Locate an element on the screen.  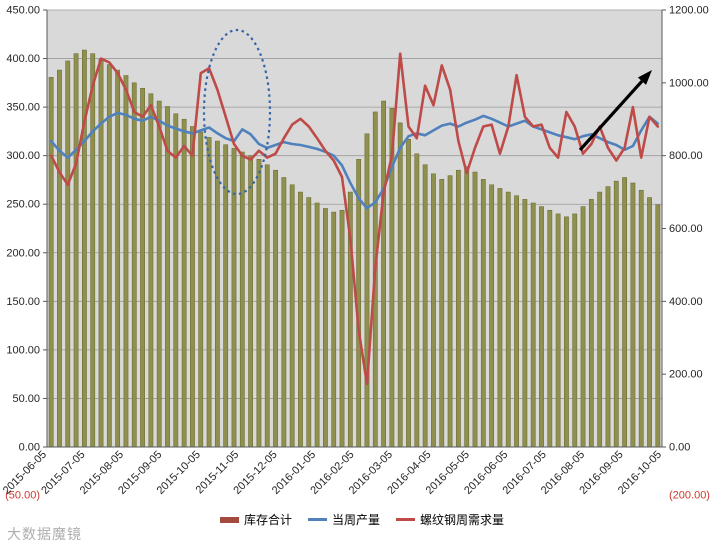
left-axis-tick-label: 200.00 is located at coordinates (23, 253).